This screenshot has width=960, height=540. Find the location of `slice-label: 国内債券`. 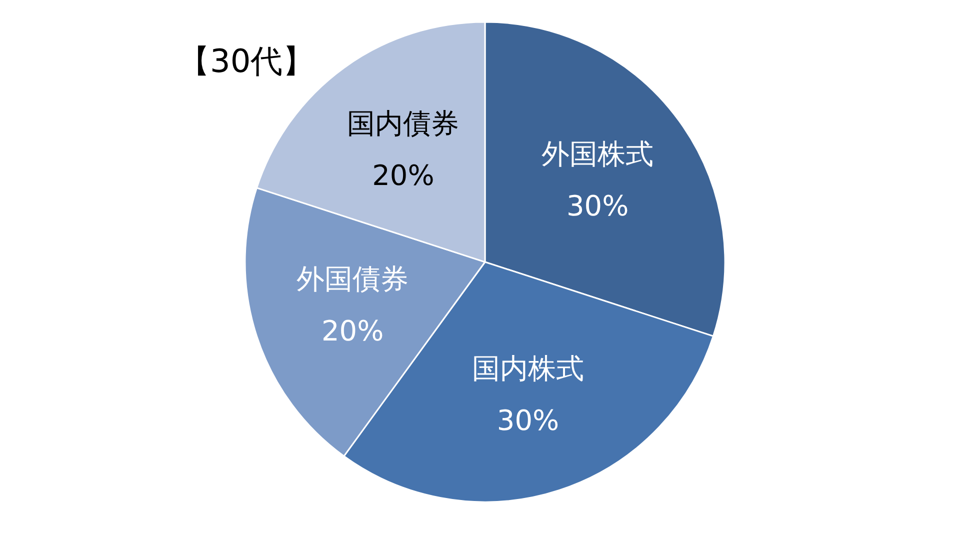

slice-label: 国内債券 is located at coordinates (403, 123).